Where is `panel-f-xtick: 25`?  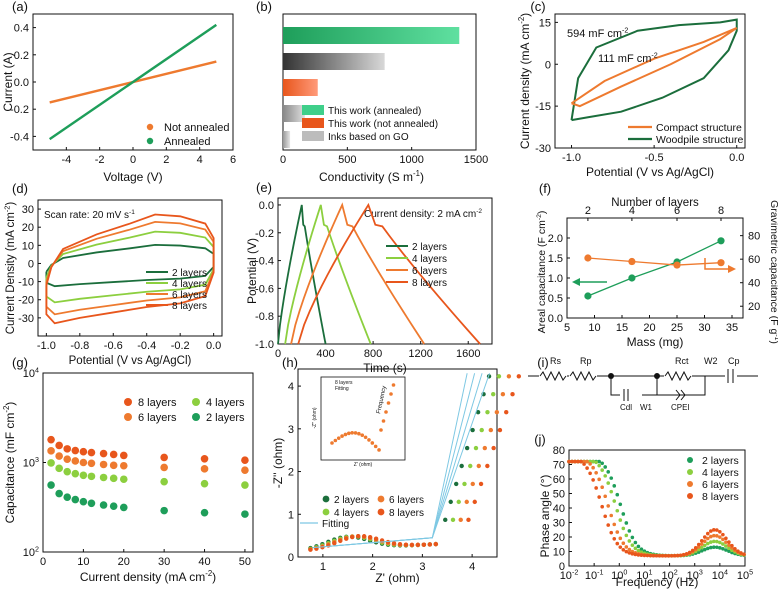
panel-f-xtick: 25 is located at coordinates (677, 328).